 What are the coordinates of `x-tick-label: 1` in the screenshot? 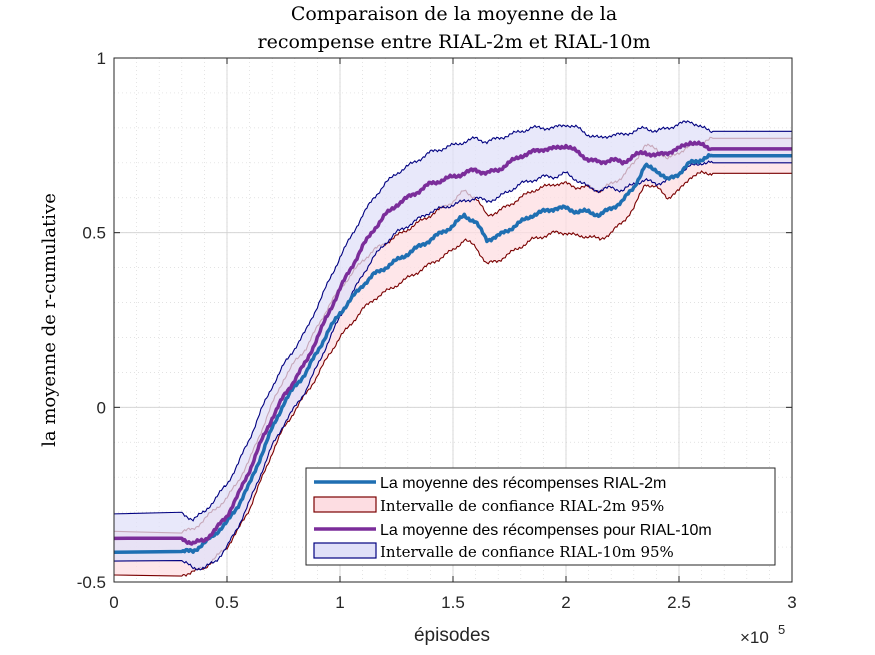 It's located at (339, 602).